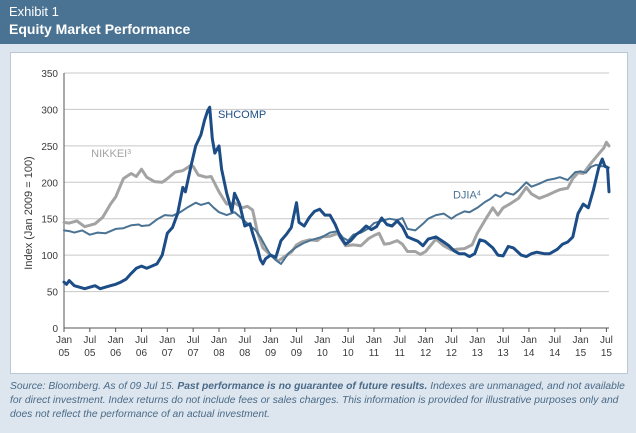  I want to click on series-name: DJIA, so click(465, 195).